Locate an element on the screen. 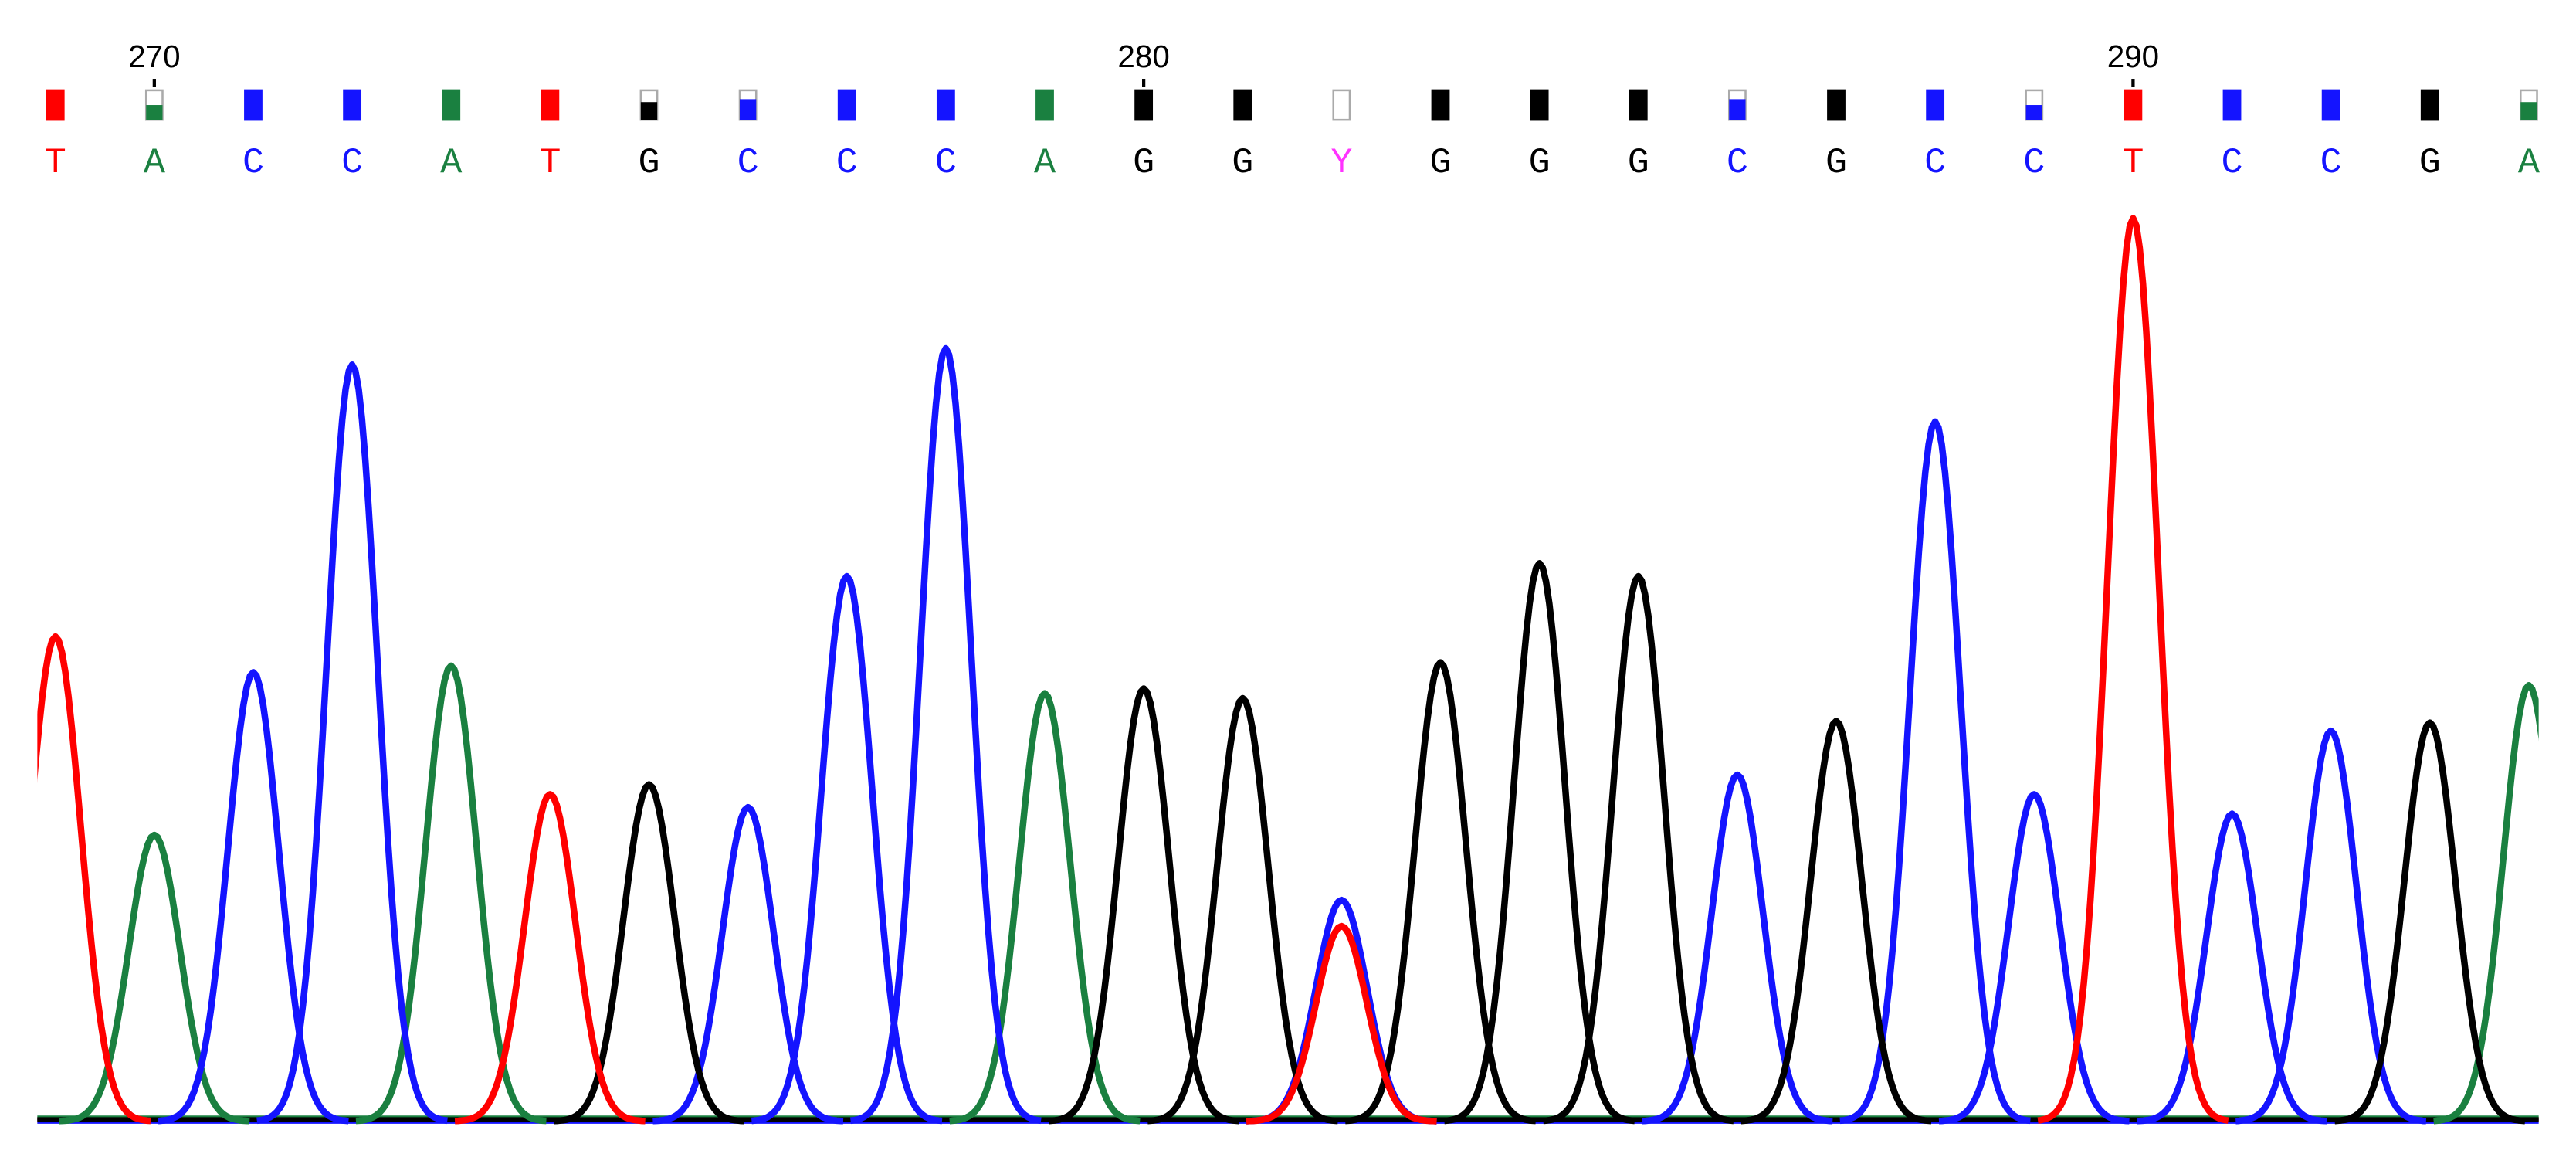 The image size is (2576, 1164). position-label: 290 is located at coordinates (2133, 56).